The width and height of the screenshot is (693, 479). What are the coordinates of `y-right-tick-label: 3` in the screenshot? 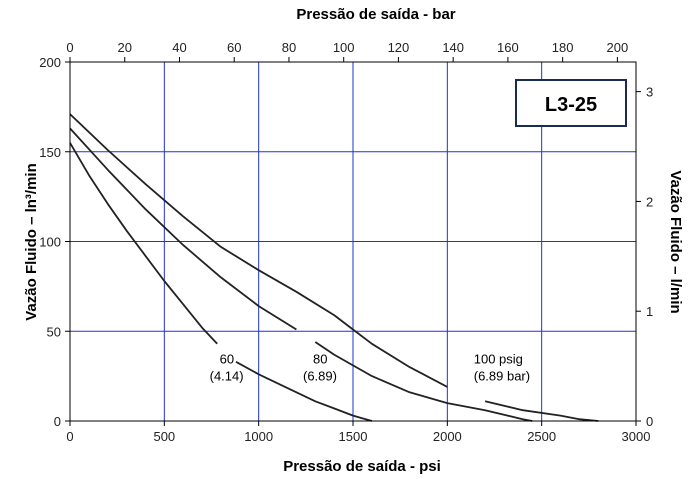 It's located at (649, 92).